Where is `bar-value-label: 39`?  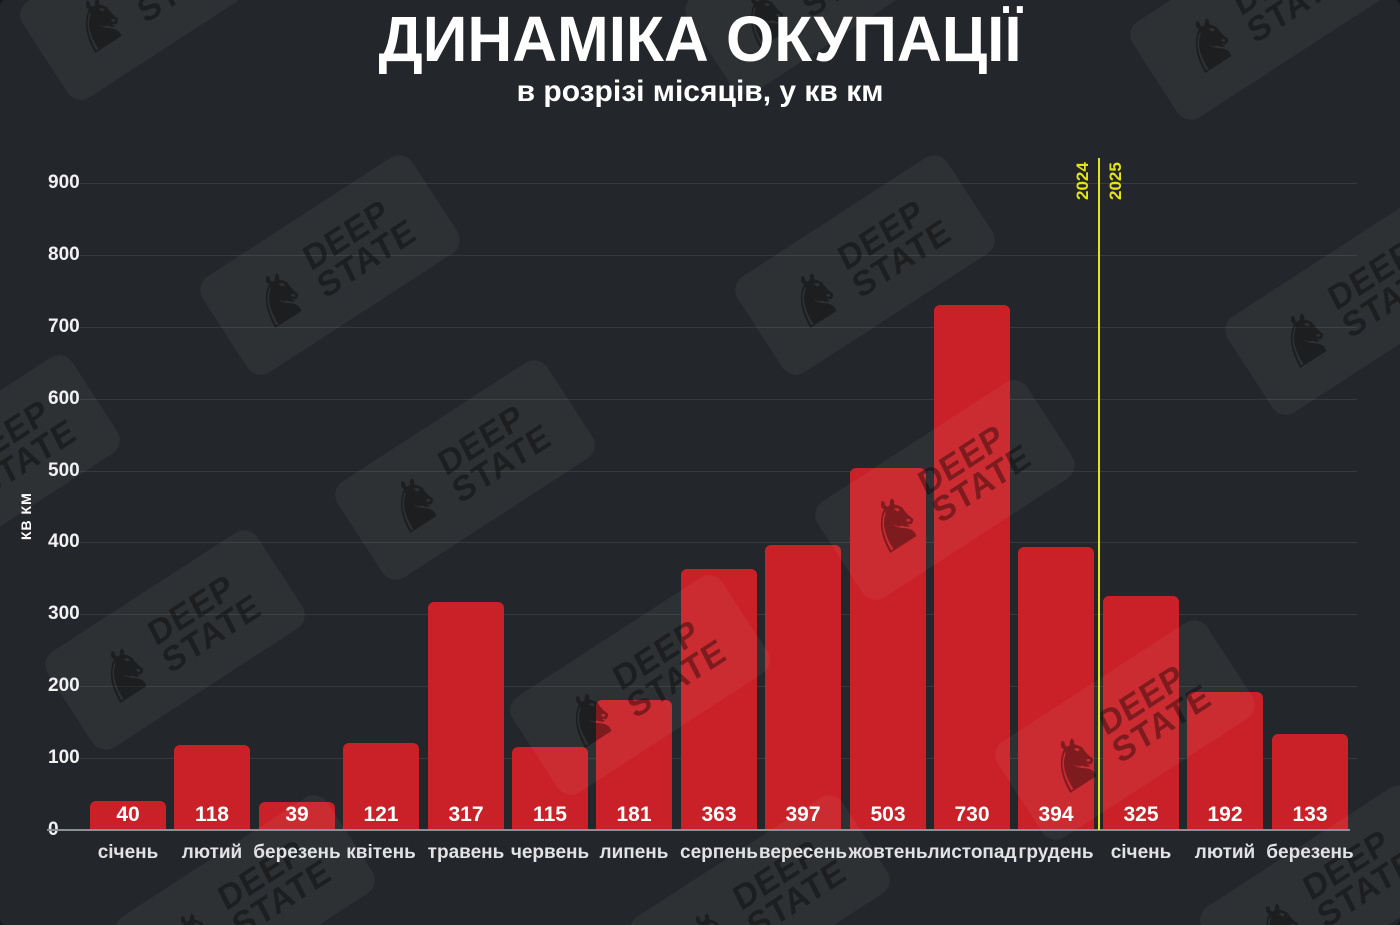 bar-value-label: 39 is located at coordinates (297, 814).